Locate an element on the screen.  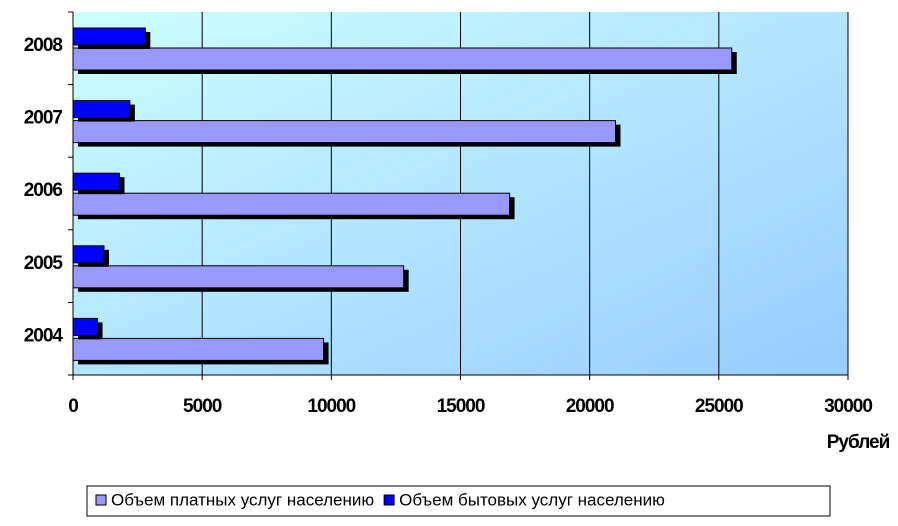
legend is located at coordinates (458, 501).